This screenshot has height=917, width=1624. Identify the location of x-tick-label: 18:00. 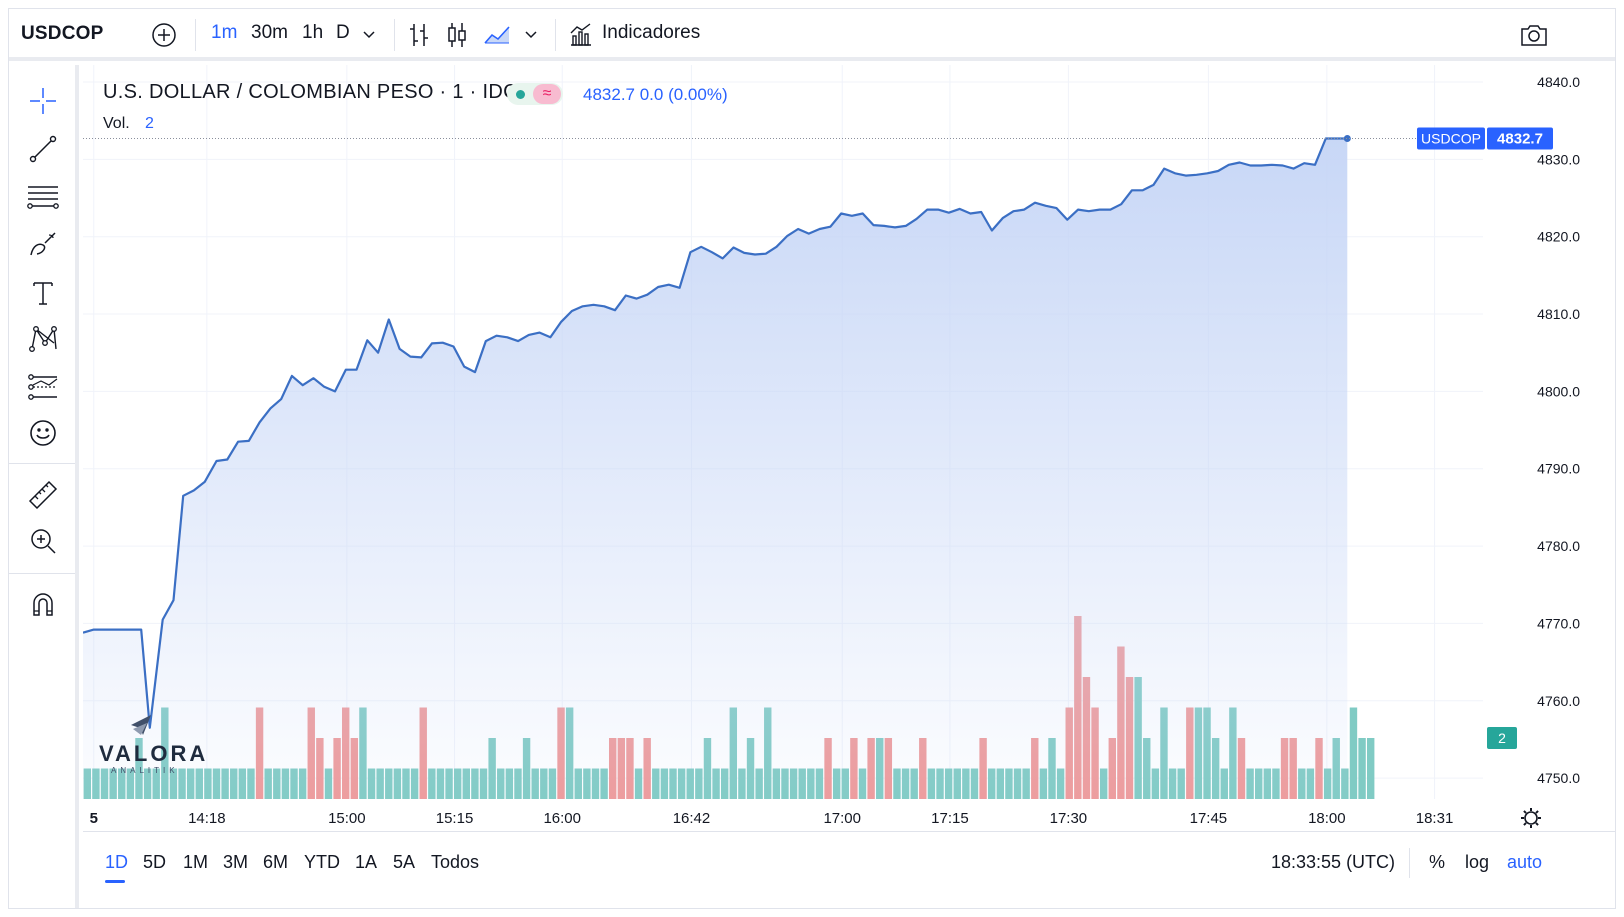
(1327, 818).